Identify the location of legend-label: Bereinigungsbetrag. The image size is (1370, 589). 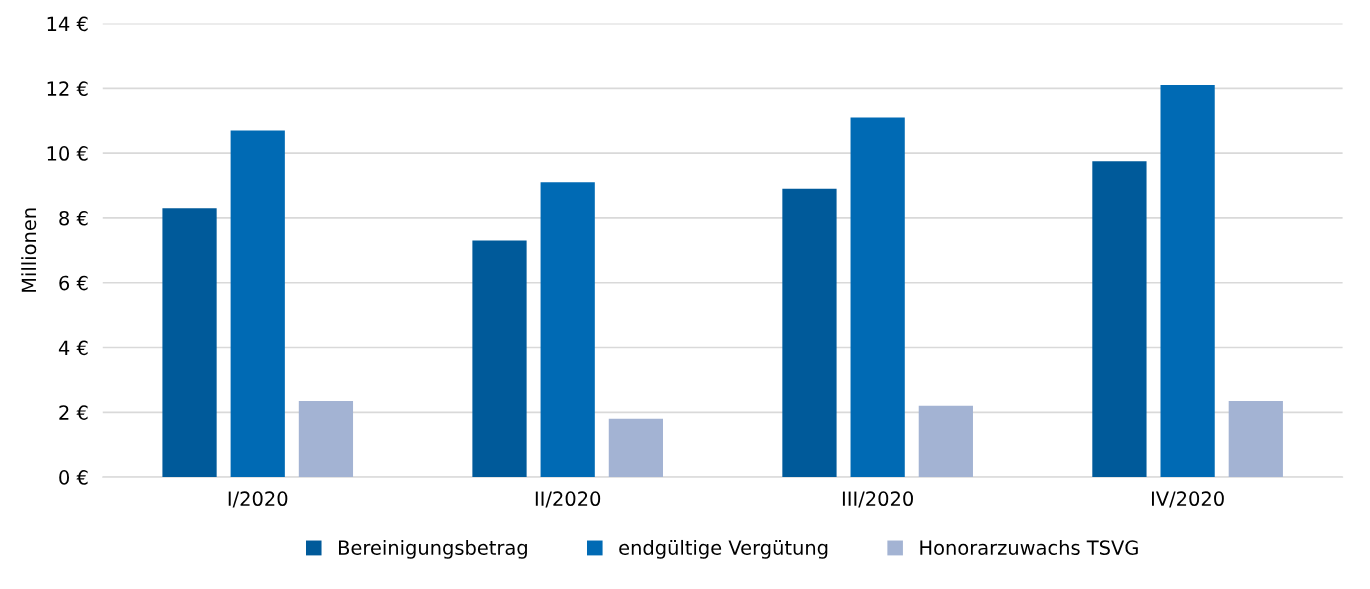
(432, 549).